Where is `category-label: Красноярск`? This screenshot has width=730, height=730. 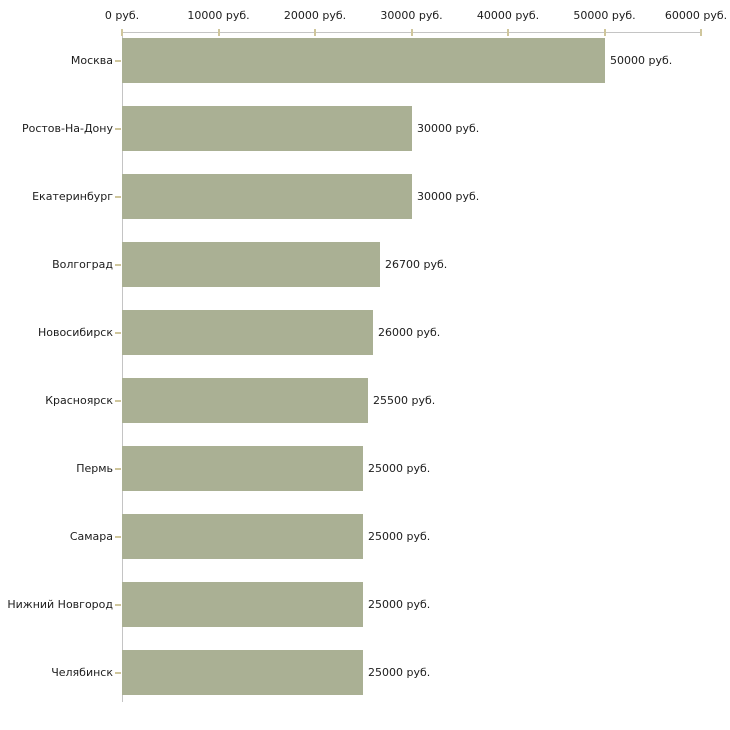 category-label: Красноярск is located at coordinates (79, 400).